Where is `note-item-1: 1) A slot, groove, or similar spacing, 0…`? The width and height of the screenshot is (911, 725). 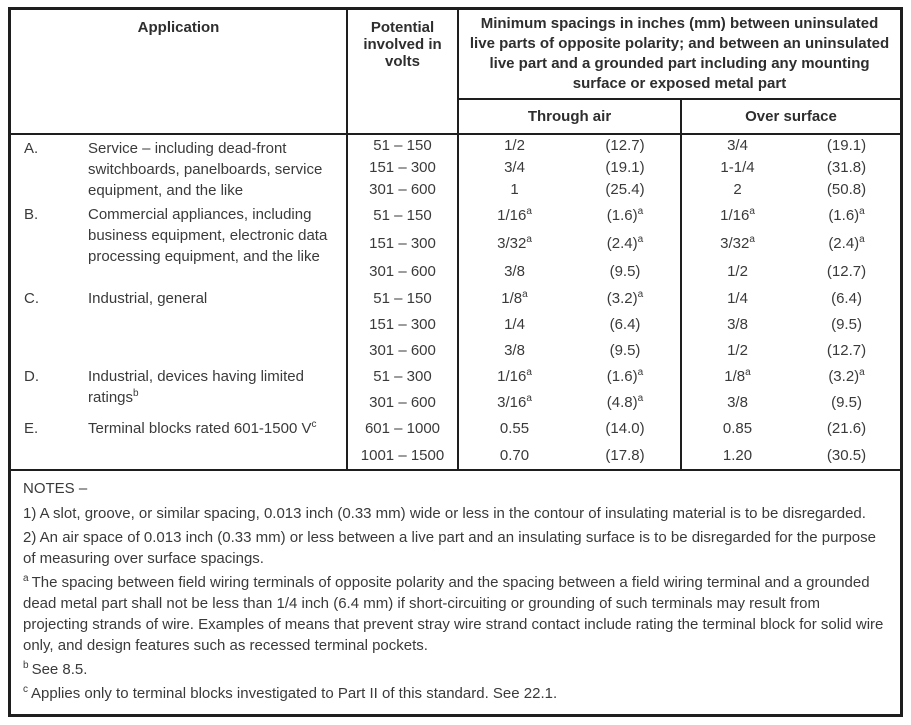 note-item-1: 1) A slot, groove, or similar spacing, 0… is located at coordinates (444, 513).